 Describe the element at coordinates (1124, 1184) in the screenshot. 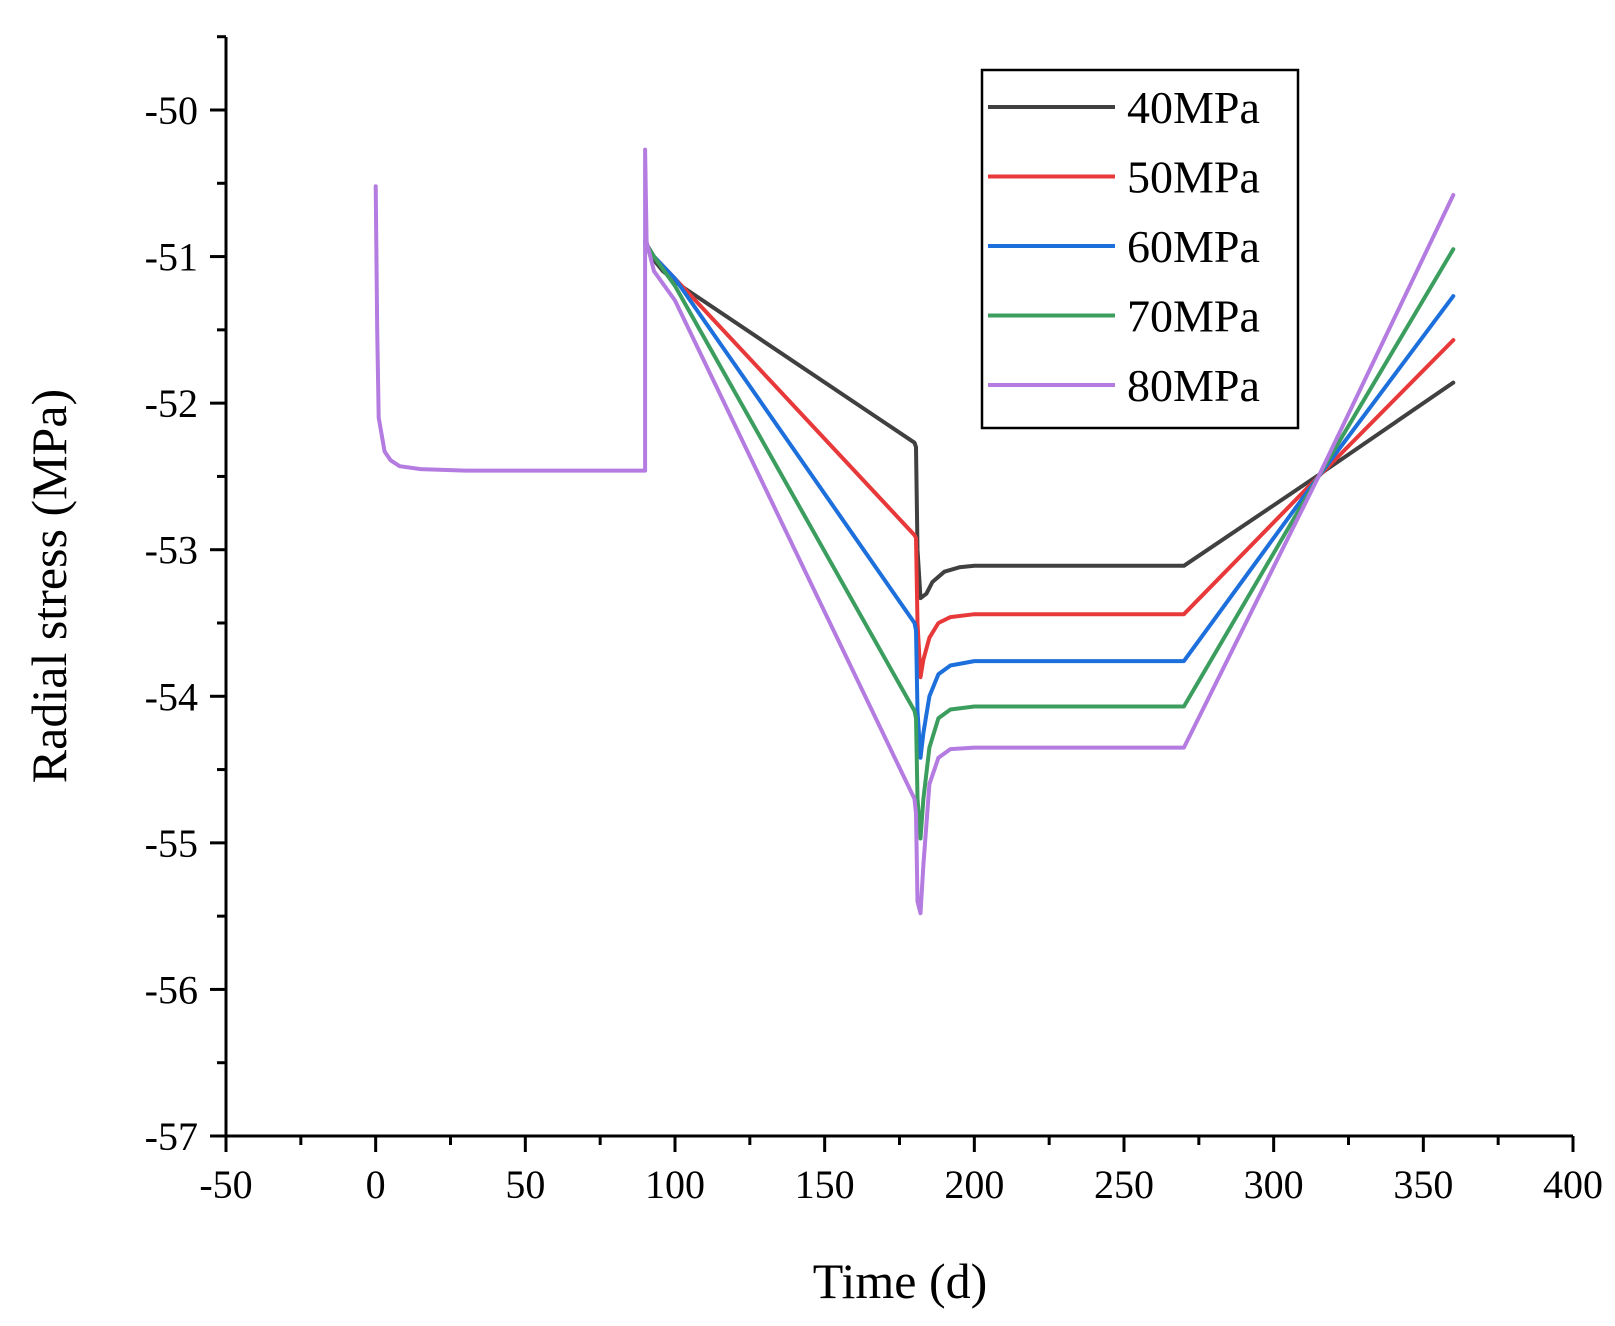

I see `x-tick-label: 250` at that location.